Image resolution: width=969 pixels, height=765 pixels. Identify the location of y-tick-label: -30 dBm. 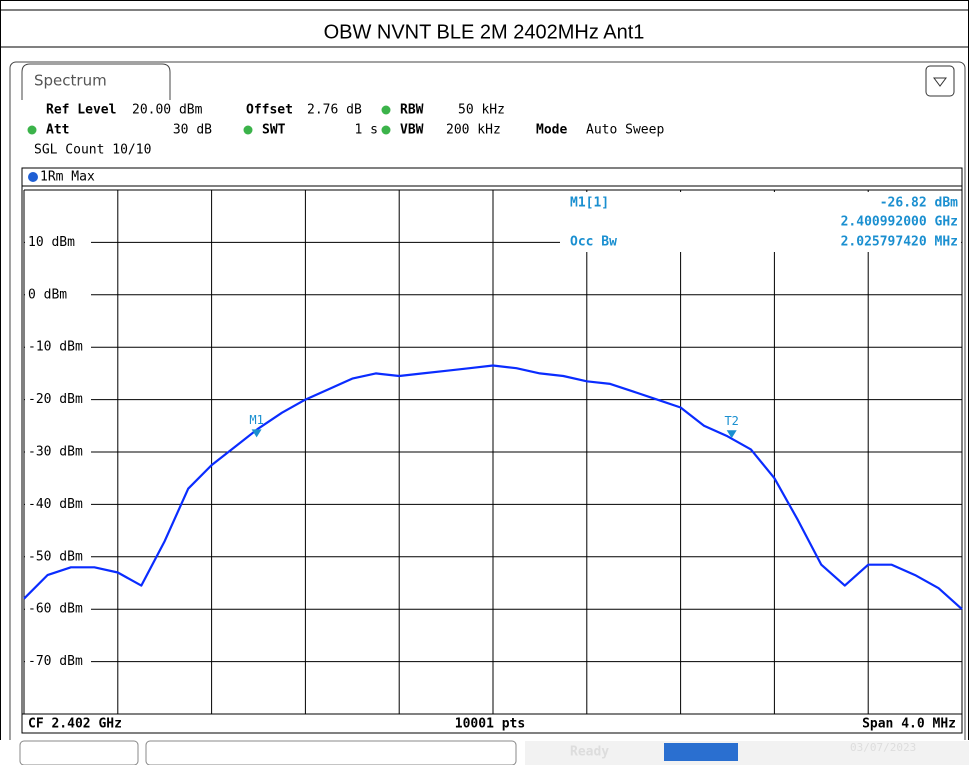
(55, 452).